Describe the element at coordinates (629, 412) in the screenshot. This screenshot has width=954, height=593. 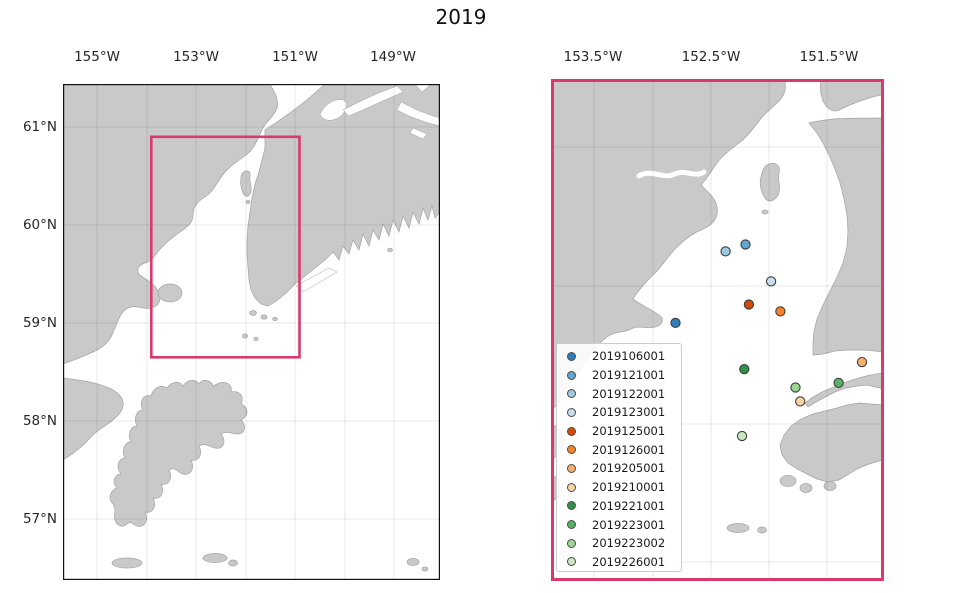
I see `legend-label: 2019123001` at that location.